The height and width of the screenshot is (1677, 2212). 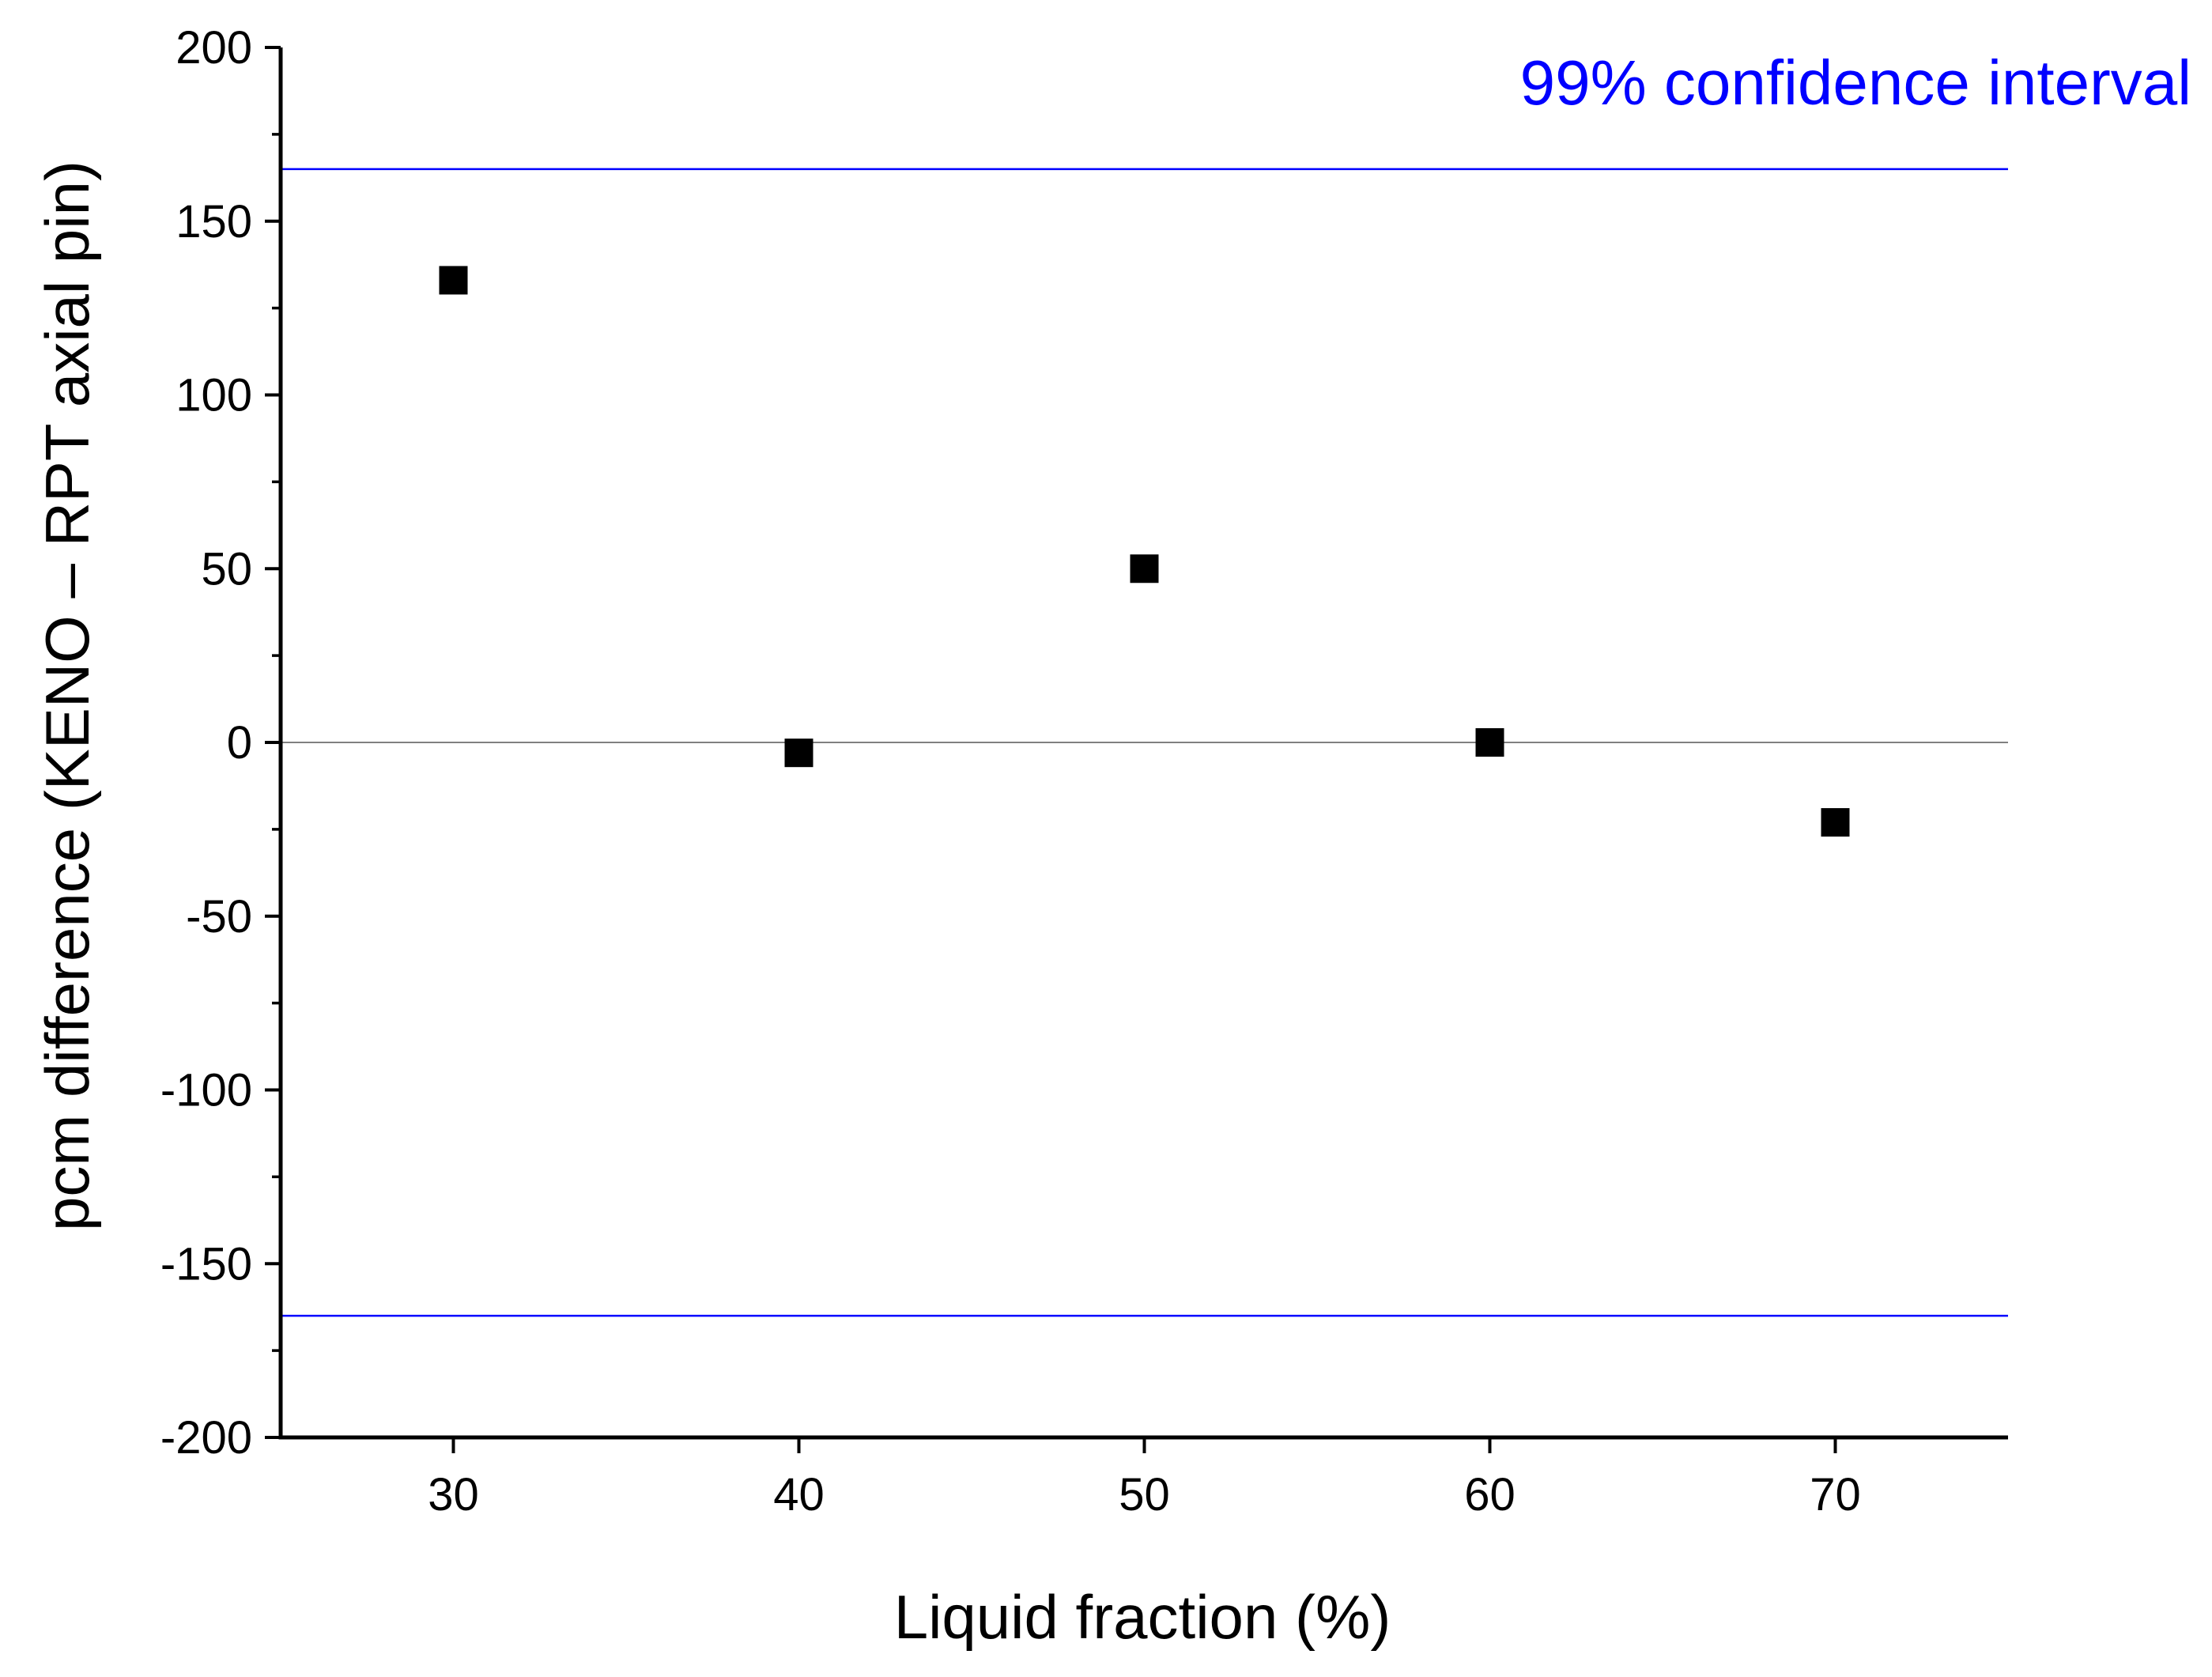 What do you see at coordinates (67, 696) in the screenshot?
I see `y-axis-title: pcm difference (KENO – RPT axial pin)` at bounding box center [67, 696].